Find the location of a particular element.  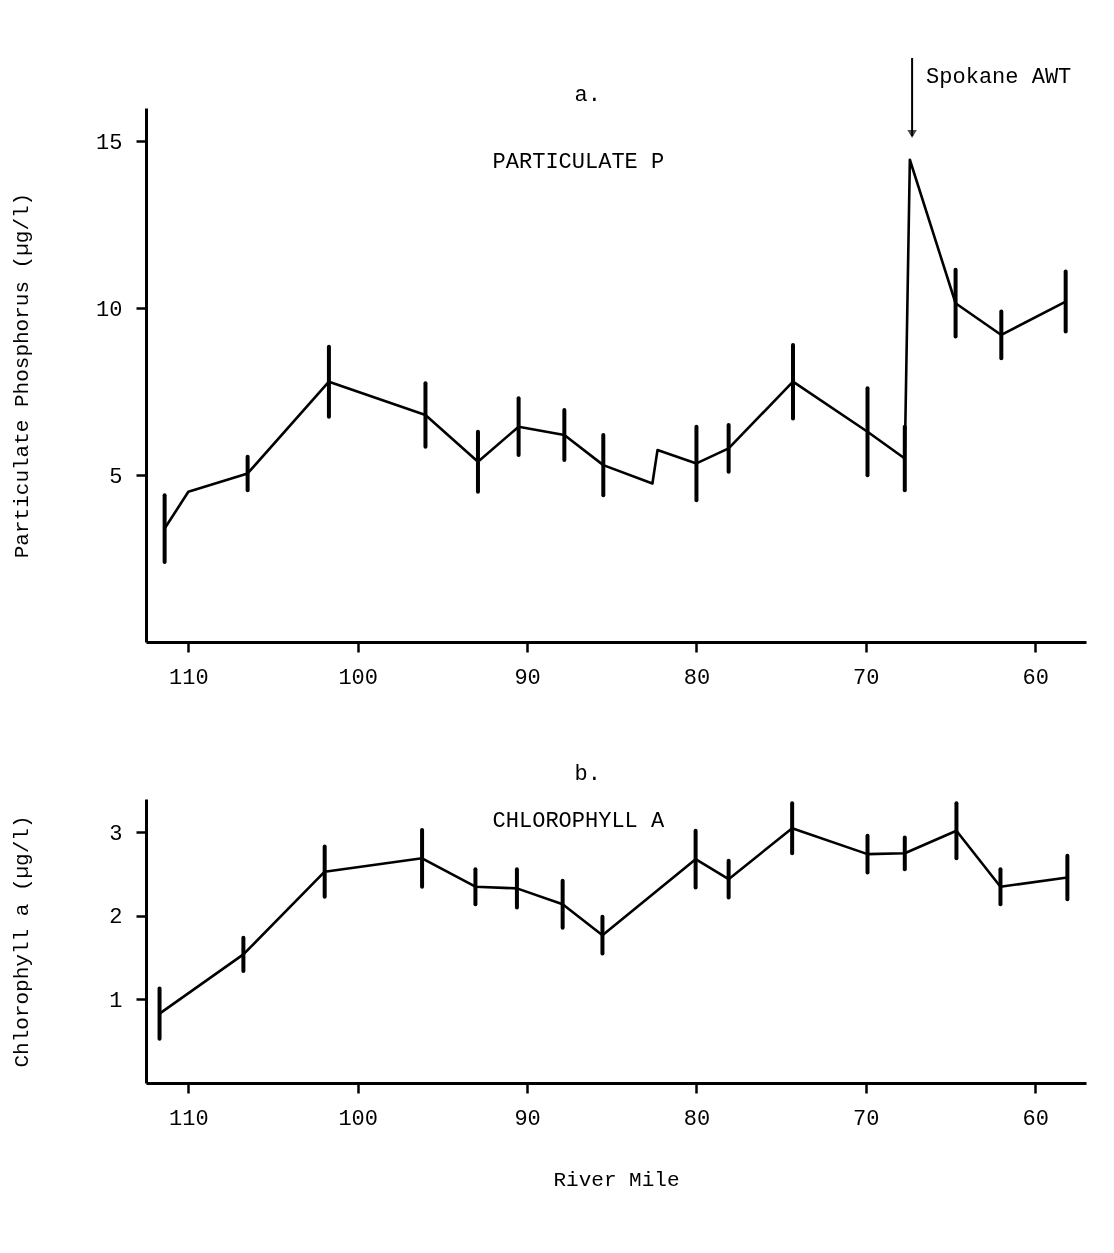

y-tick-label: 3 is located at coordinates (116, 834).